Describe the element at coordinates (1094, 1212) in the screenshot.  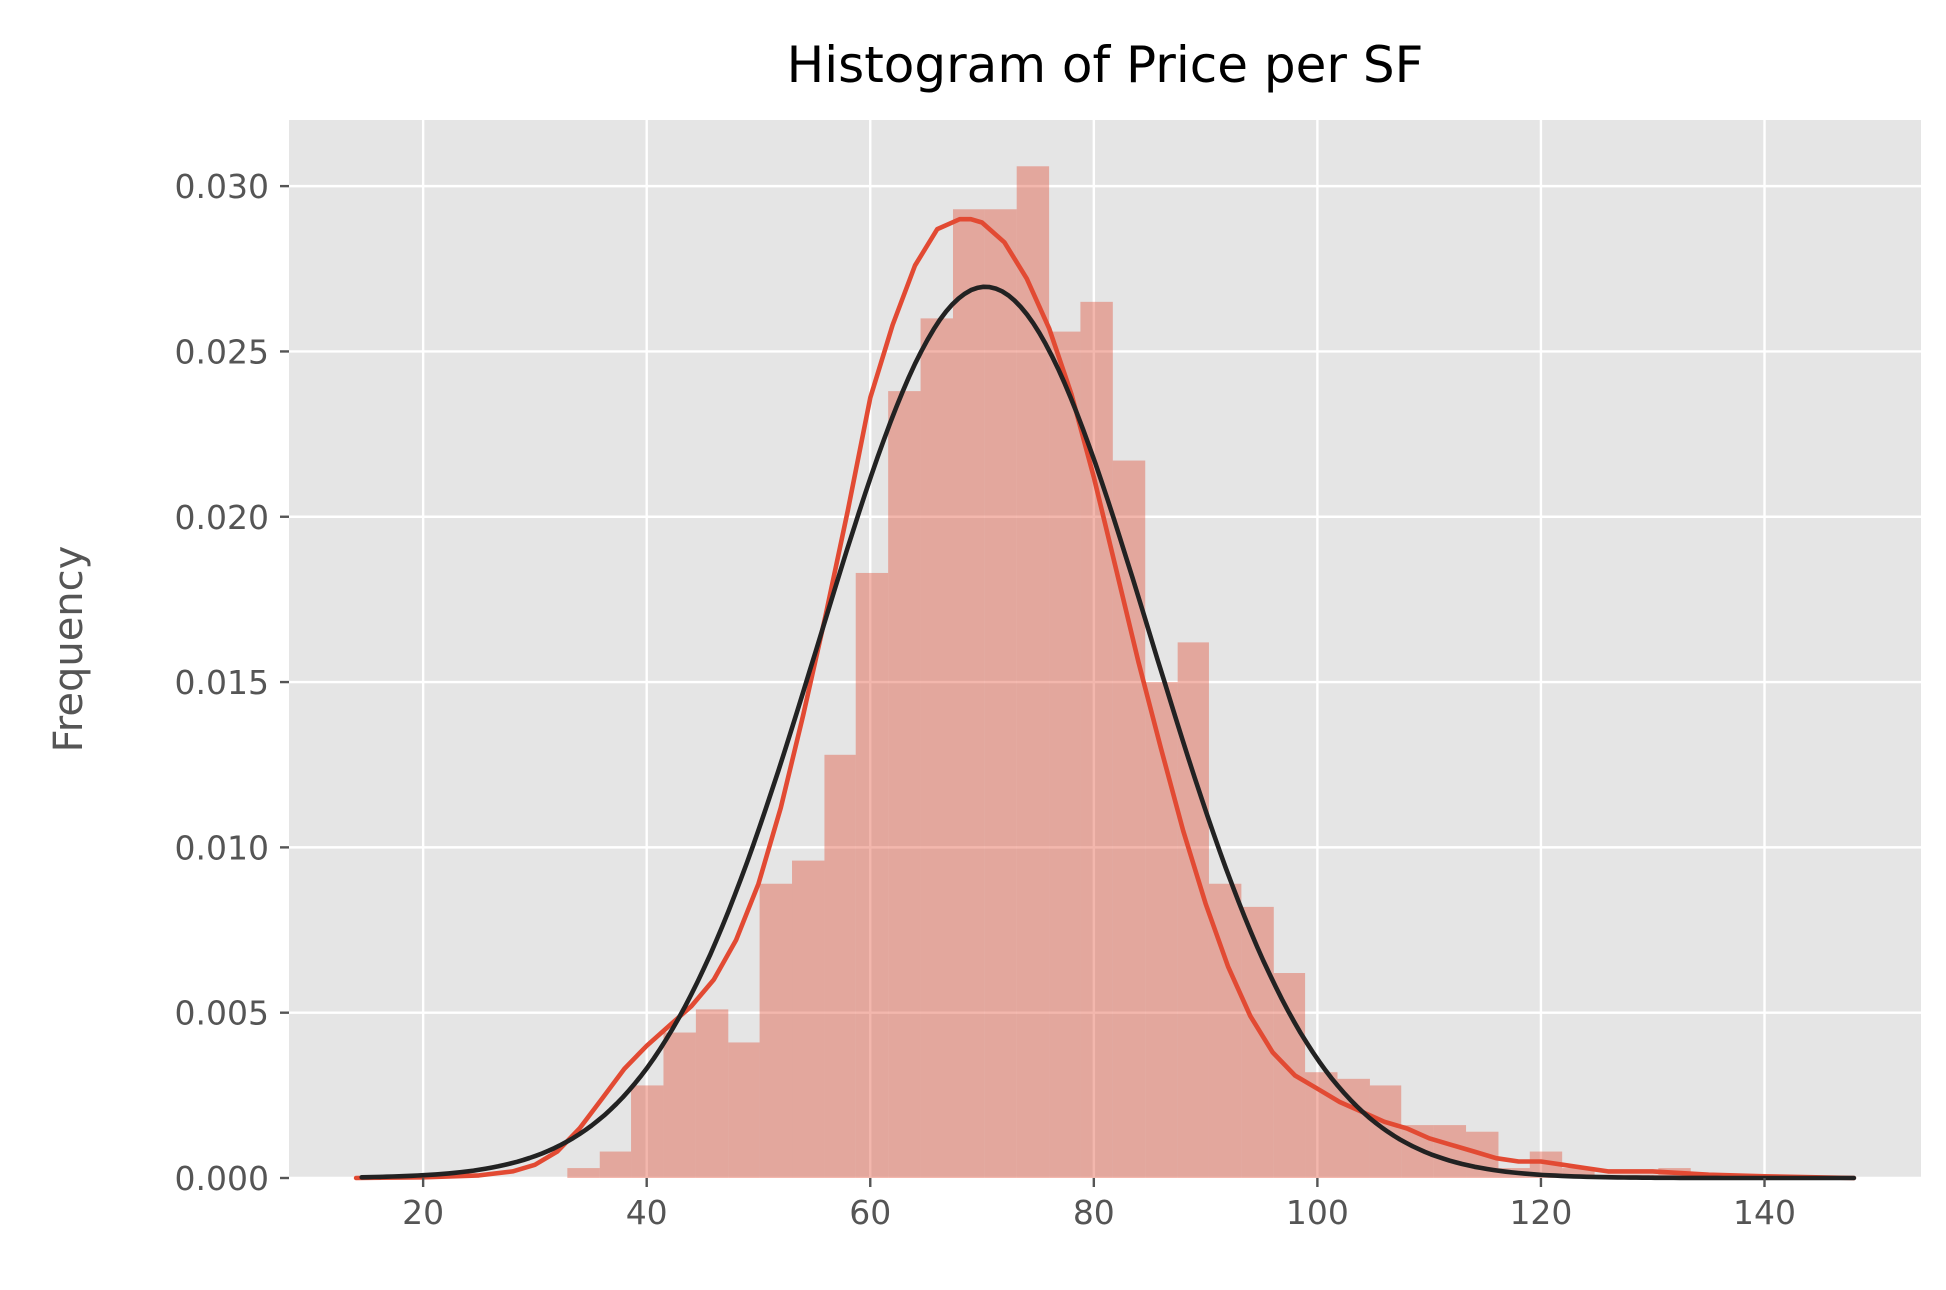
I see `x-tick-label: 80` at that location.